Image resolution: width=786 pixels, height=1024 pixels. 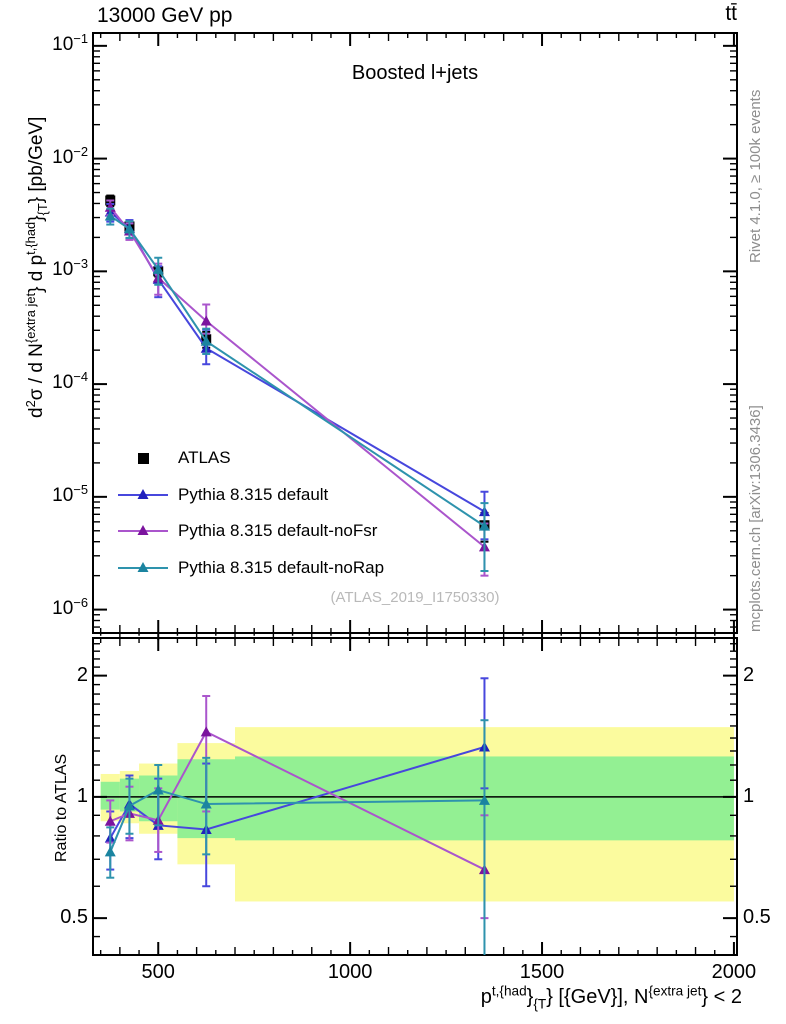 What do you see at coordinates (755, 176) in the screenshot?
I see `rivet-version-note: Rivet 4.1.0, ≥ 100k events` at bounding box center [755, 176].